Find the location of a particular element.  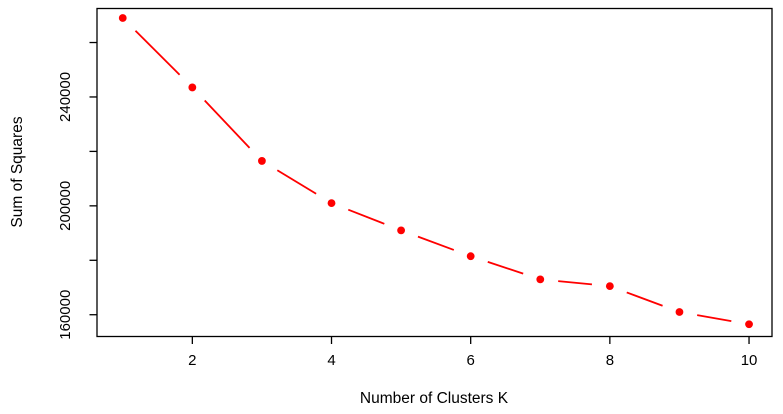

y-axis-title: Sum of Squares is located at coordinates (17, 171).